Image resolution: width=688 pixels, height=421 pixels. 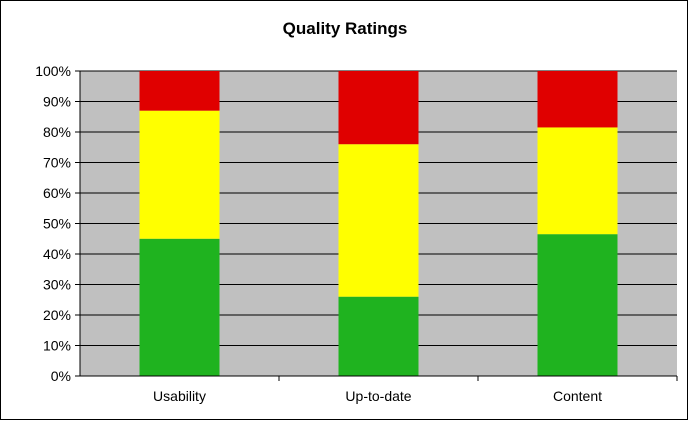 What do you see at coordinates (378, 396) in the screenshot?
I see `x-tick-label: Up-to-date` at bounding box center [378, 396].